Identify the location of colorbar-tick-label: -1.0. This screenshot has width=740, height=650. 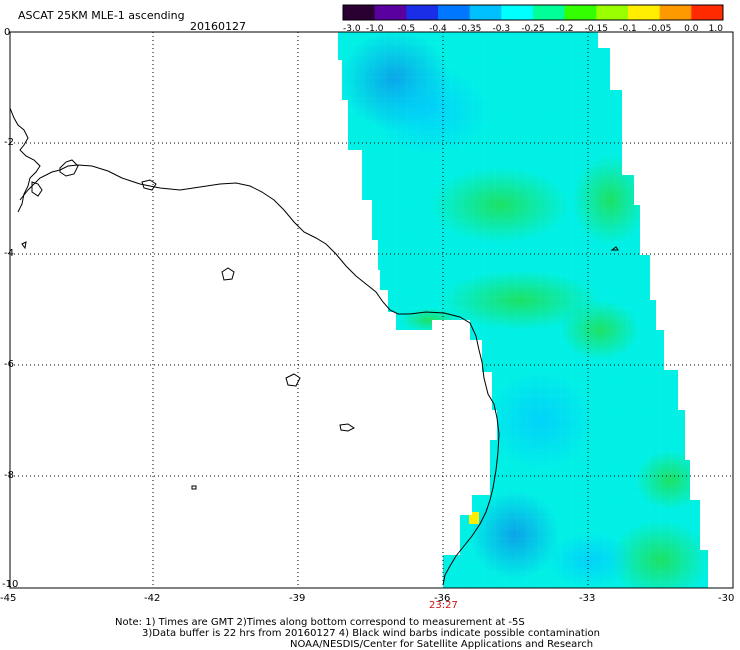
(375, 29).